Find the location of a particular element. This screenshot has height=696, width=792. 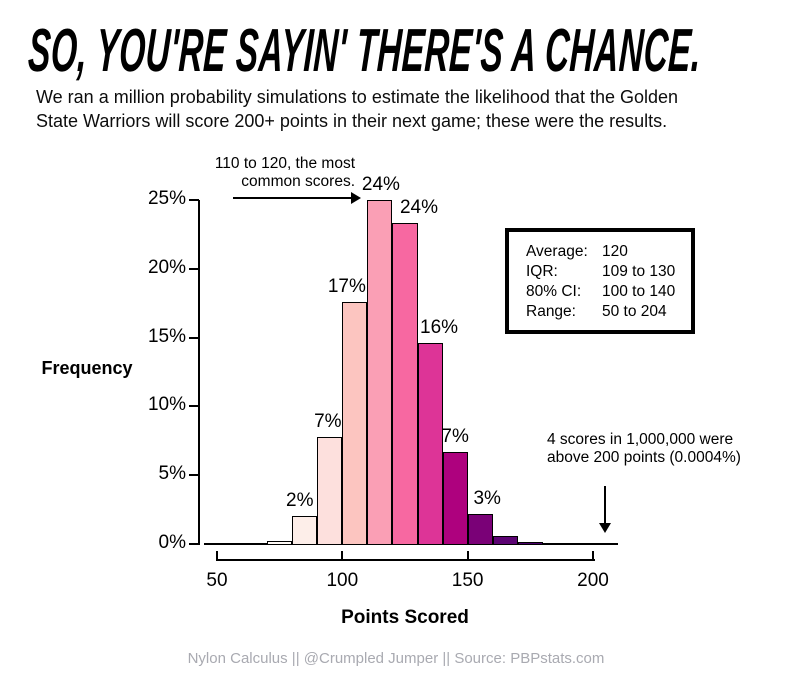

y-tick-label: 25% is located at coordinates (166, 198).